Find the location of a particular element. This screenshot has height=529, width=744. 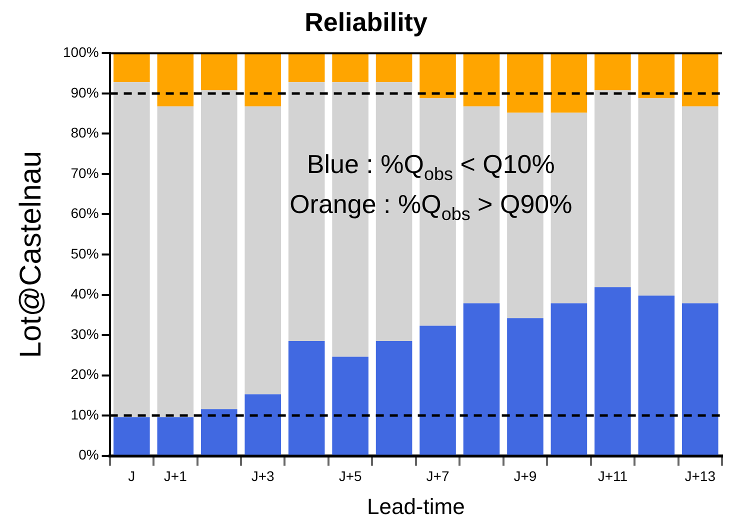

y-tick-label: 0% is located at coordinates (88, 454).